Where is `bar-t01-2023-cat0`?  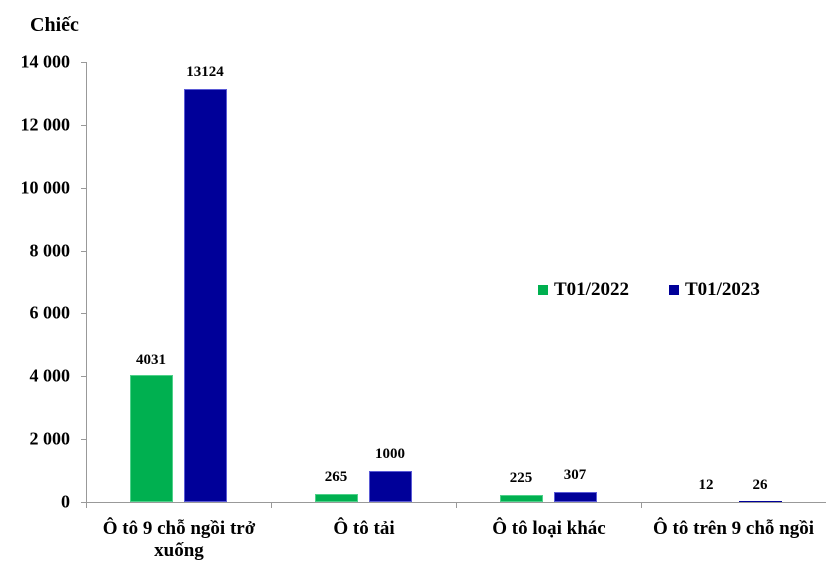 bar-t01-2023-cat0 is located at coordinates (205, 295).